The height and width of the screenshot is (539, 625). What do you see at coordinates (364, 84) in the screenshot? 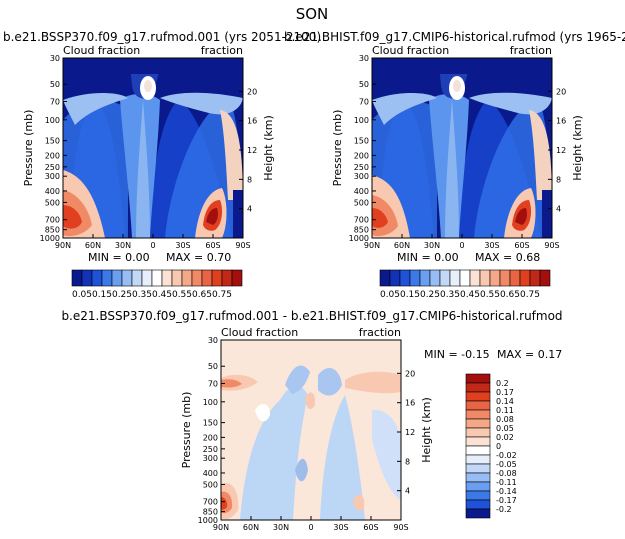
I see `panel-historical-ytick-label: 50` at bounding box center [364, 84].